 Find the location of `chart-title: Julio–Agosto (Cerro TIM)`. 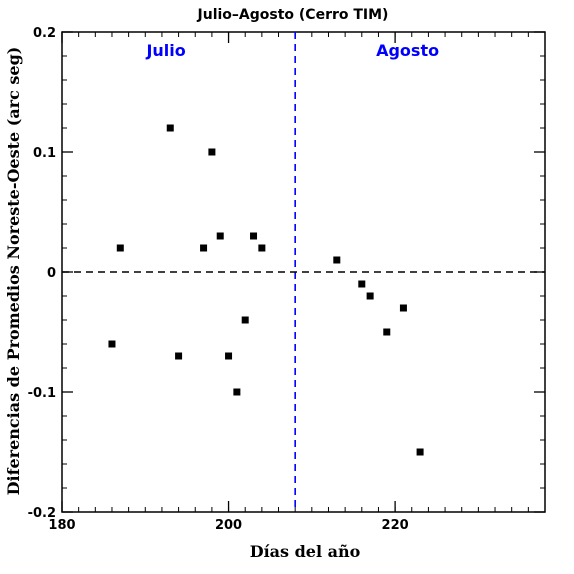

chart-title: Julio–Agosto (Cerro TIM) is located at coordinates (293, 15).